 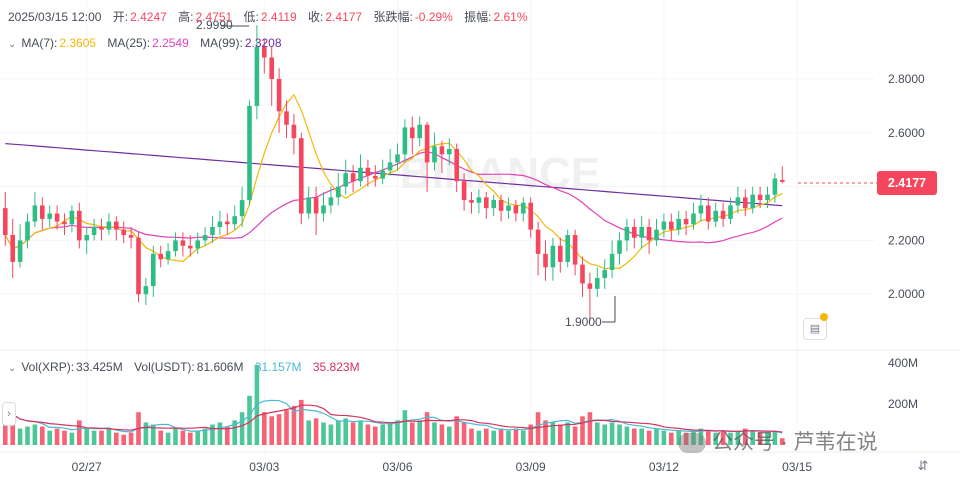 I want to click on price-tick-label: 2.0000, so click(x=906, y=294).